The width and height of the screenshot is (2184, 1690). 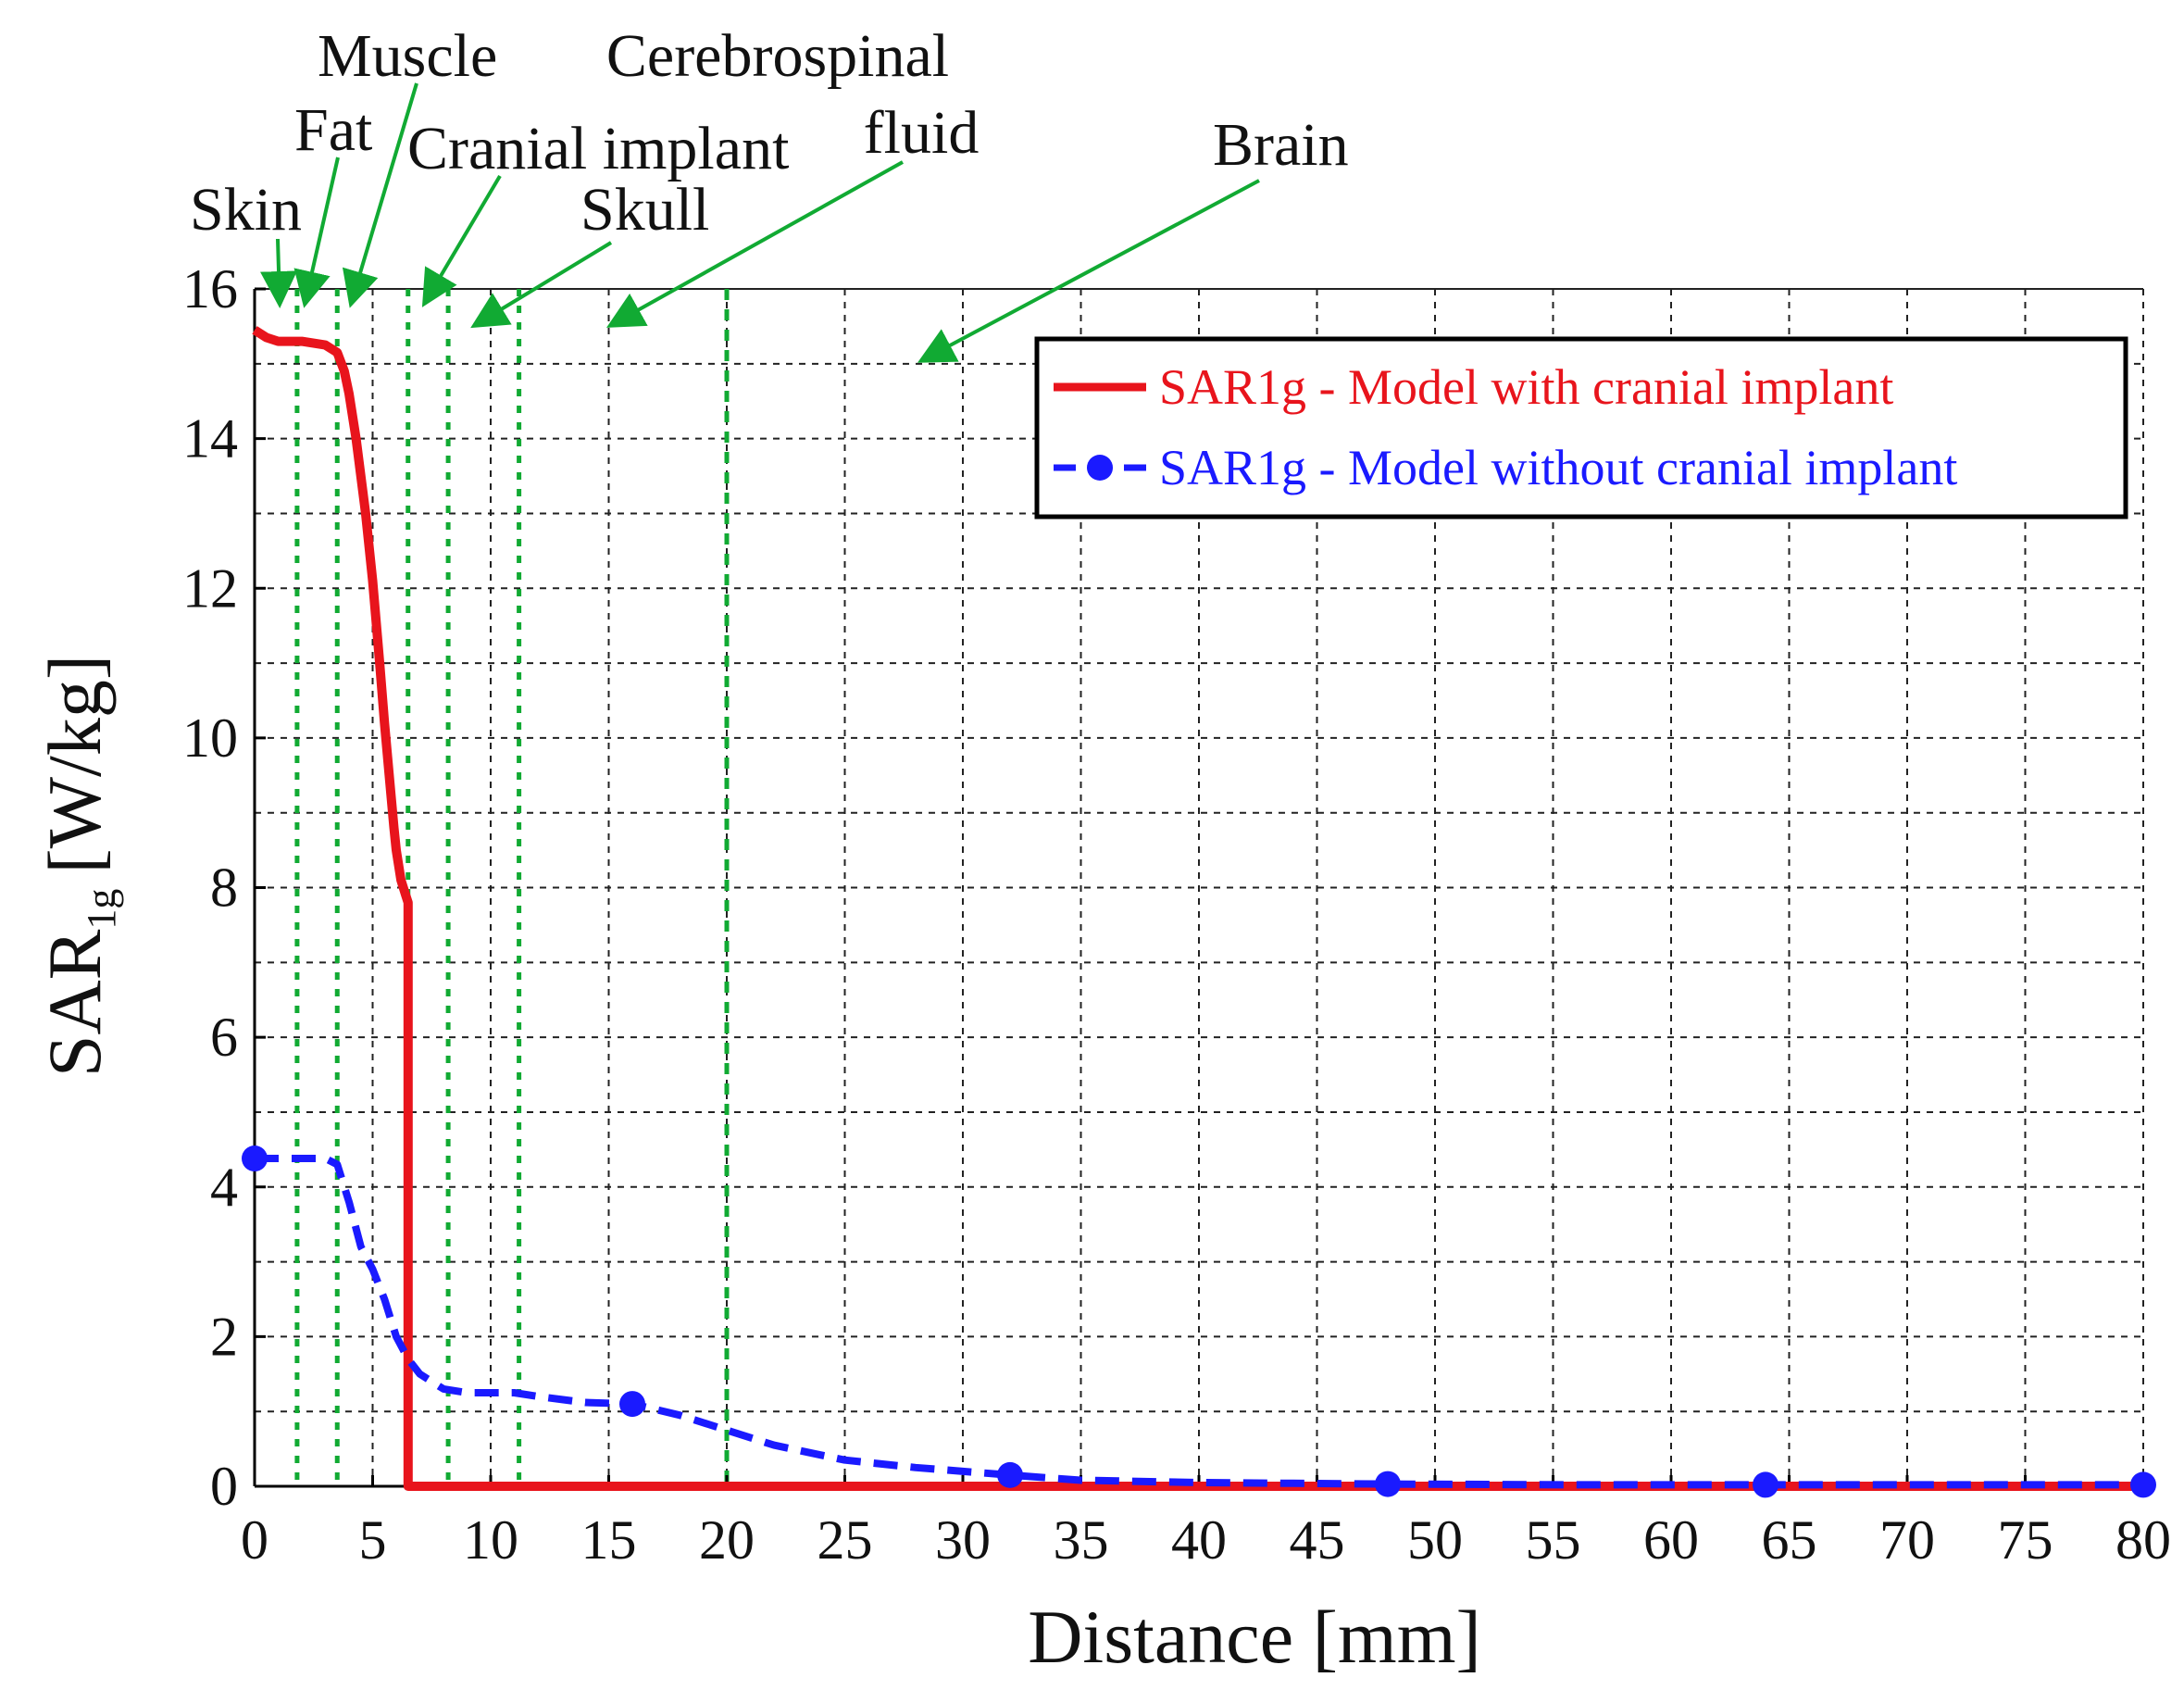 What do you see at coordinates (1553, 1540) in the screenshot?
I see `x-tick-label: 55` at bounding box center [1553, 1540].